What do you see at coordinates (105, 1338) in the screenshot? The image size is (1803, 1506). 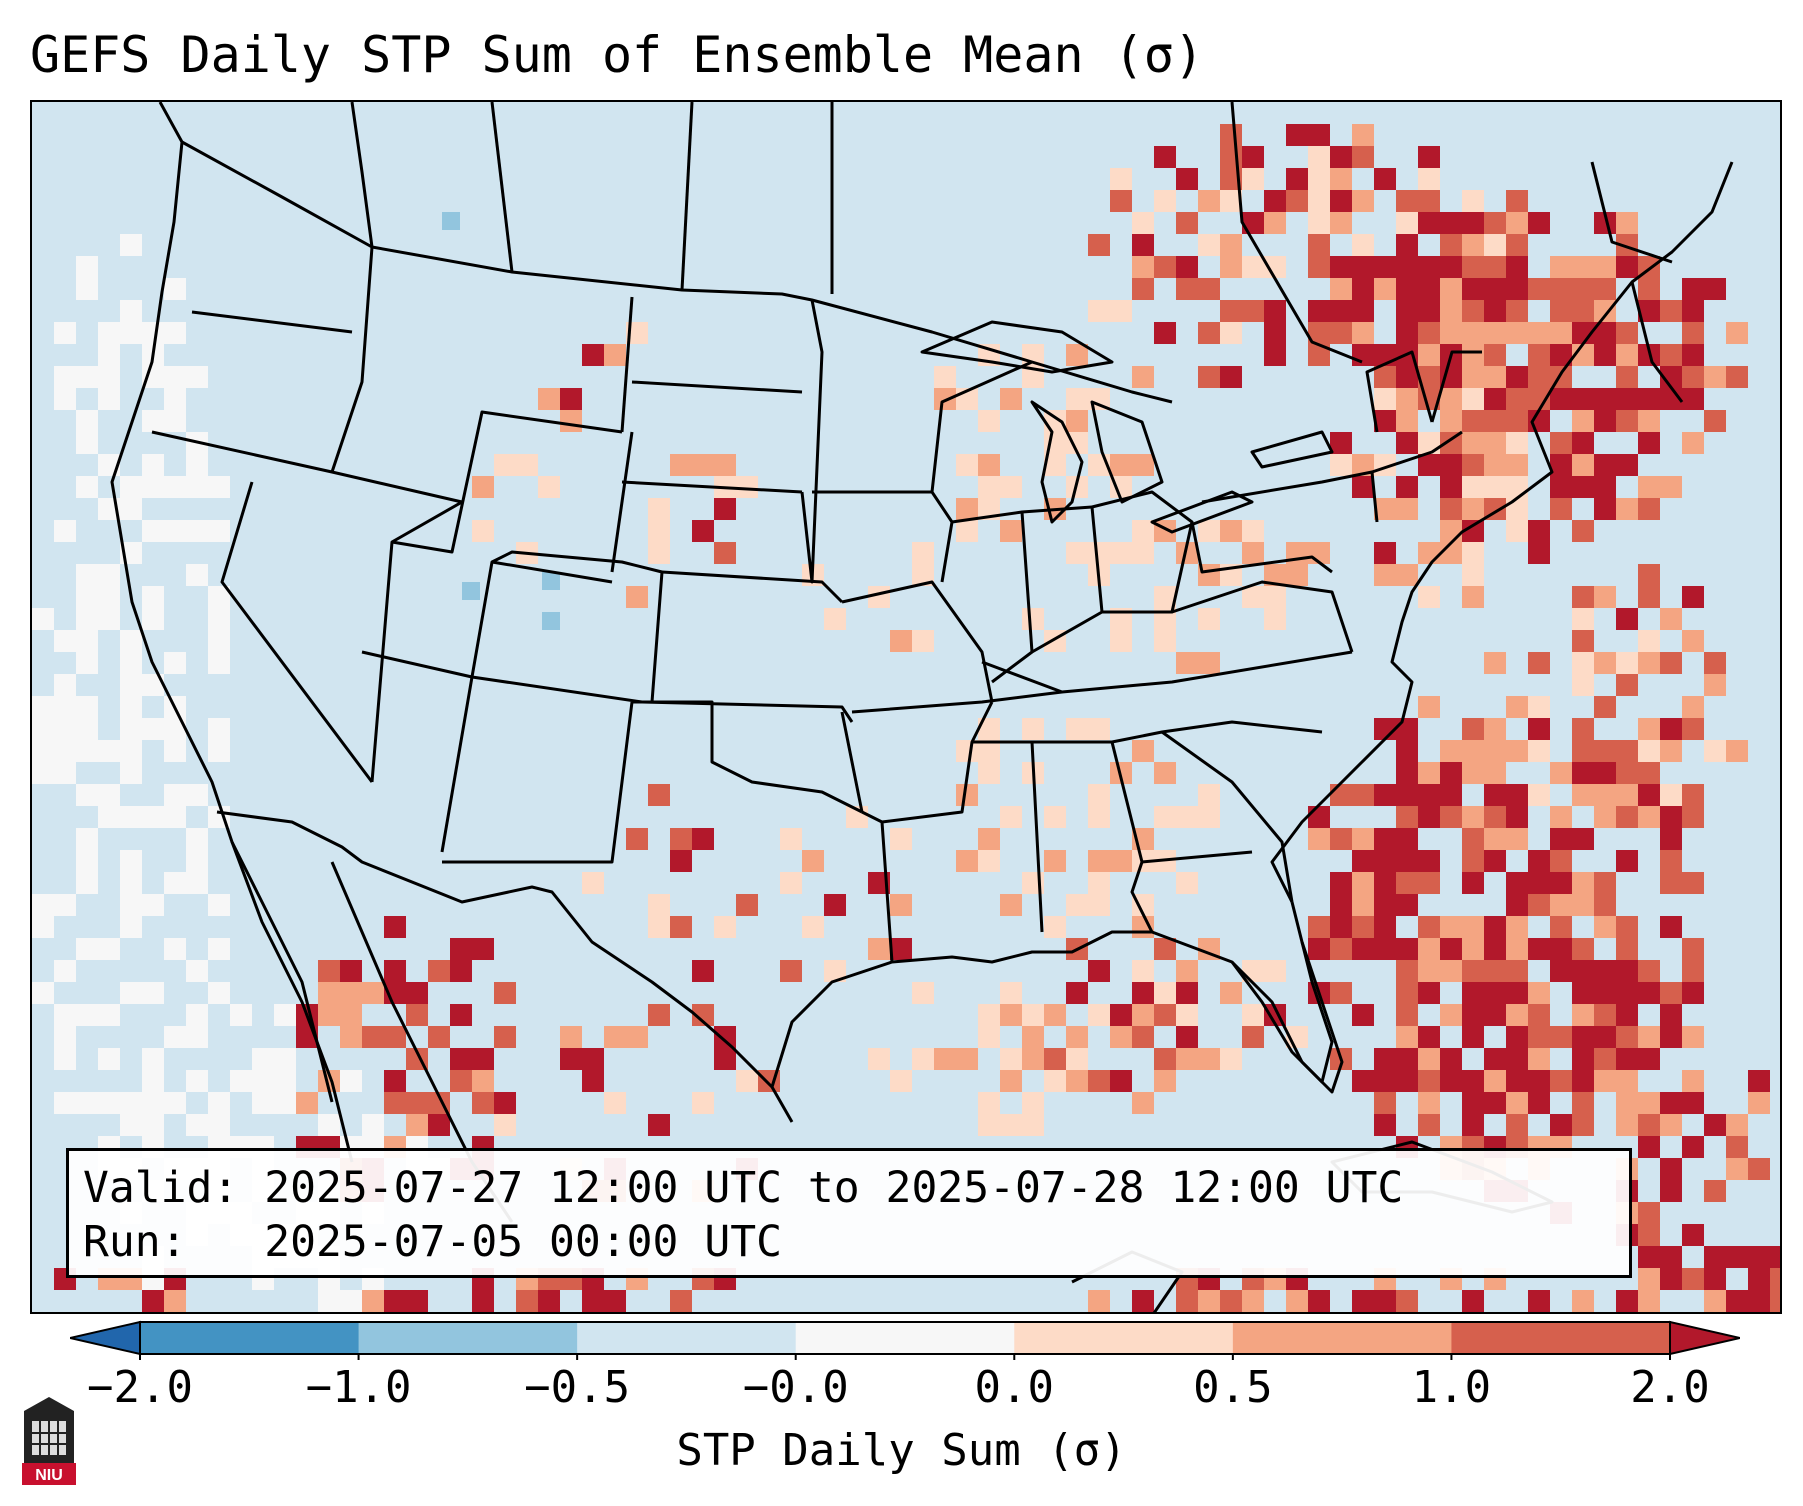 I see `colorbar-extend-min` at bounding box center [105, 1338].